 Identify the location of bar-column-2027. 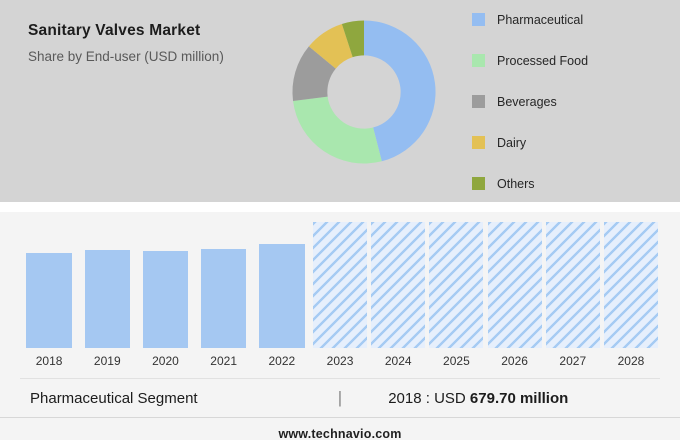
(573, 285).